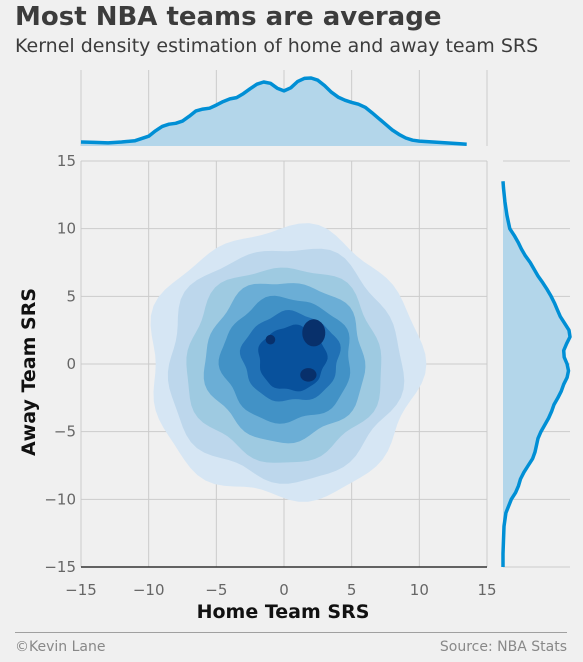  What do you see at coordinates (419, 590) in the screenshot?
I see `x-tick-label: 10` at bounding box center [419, 590].